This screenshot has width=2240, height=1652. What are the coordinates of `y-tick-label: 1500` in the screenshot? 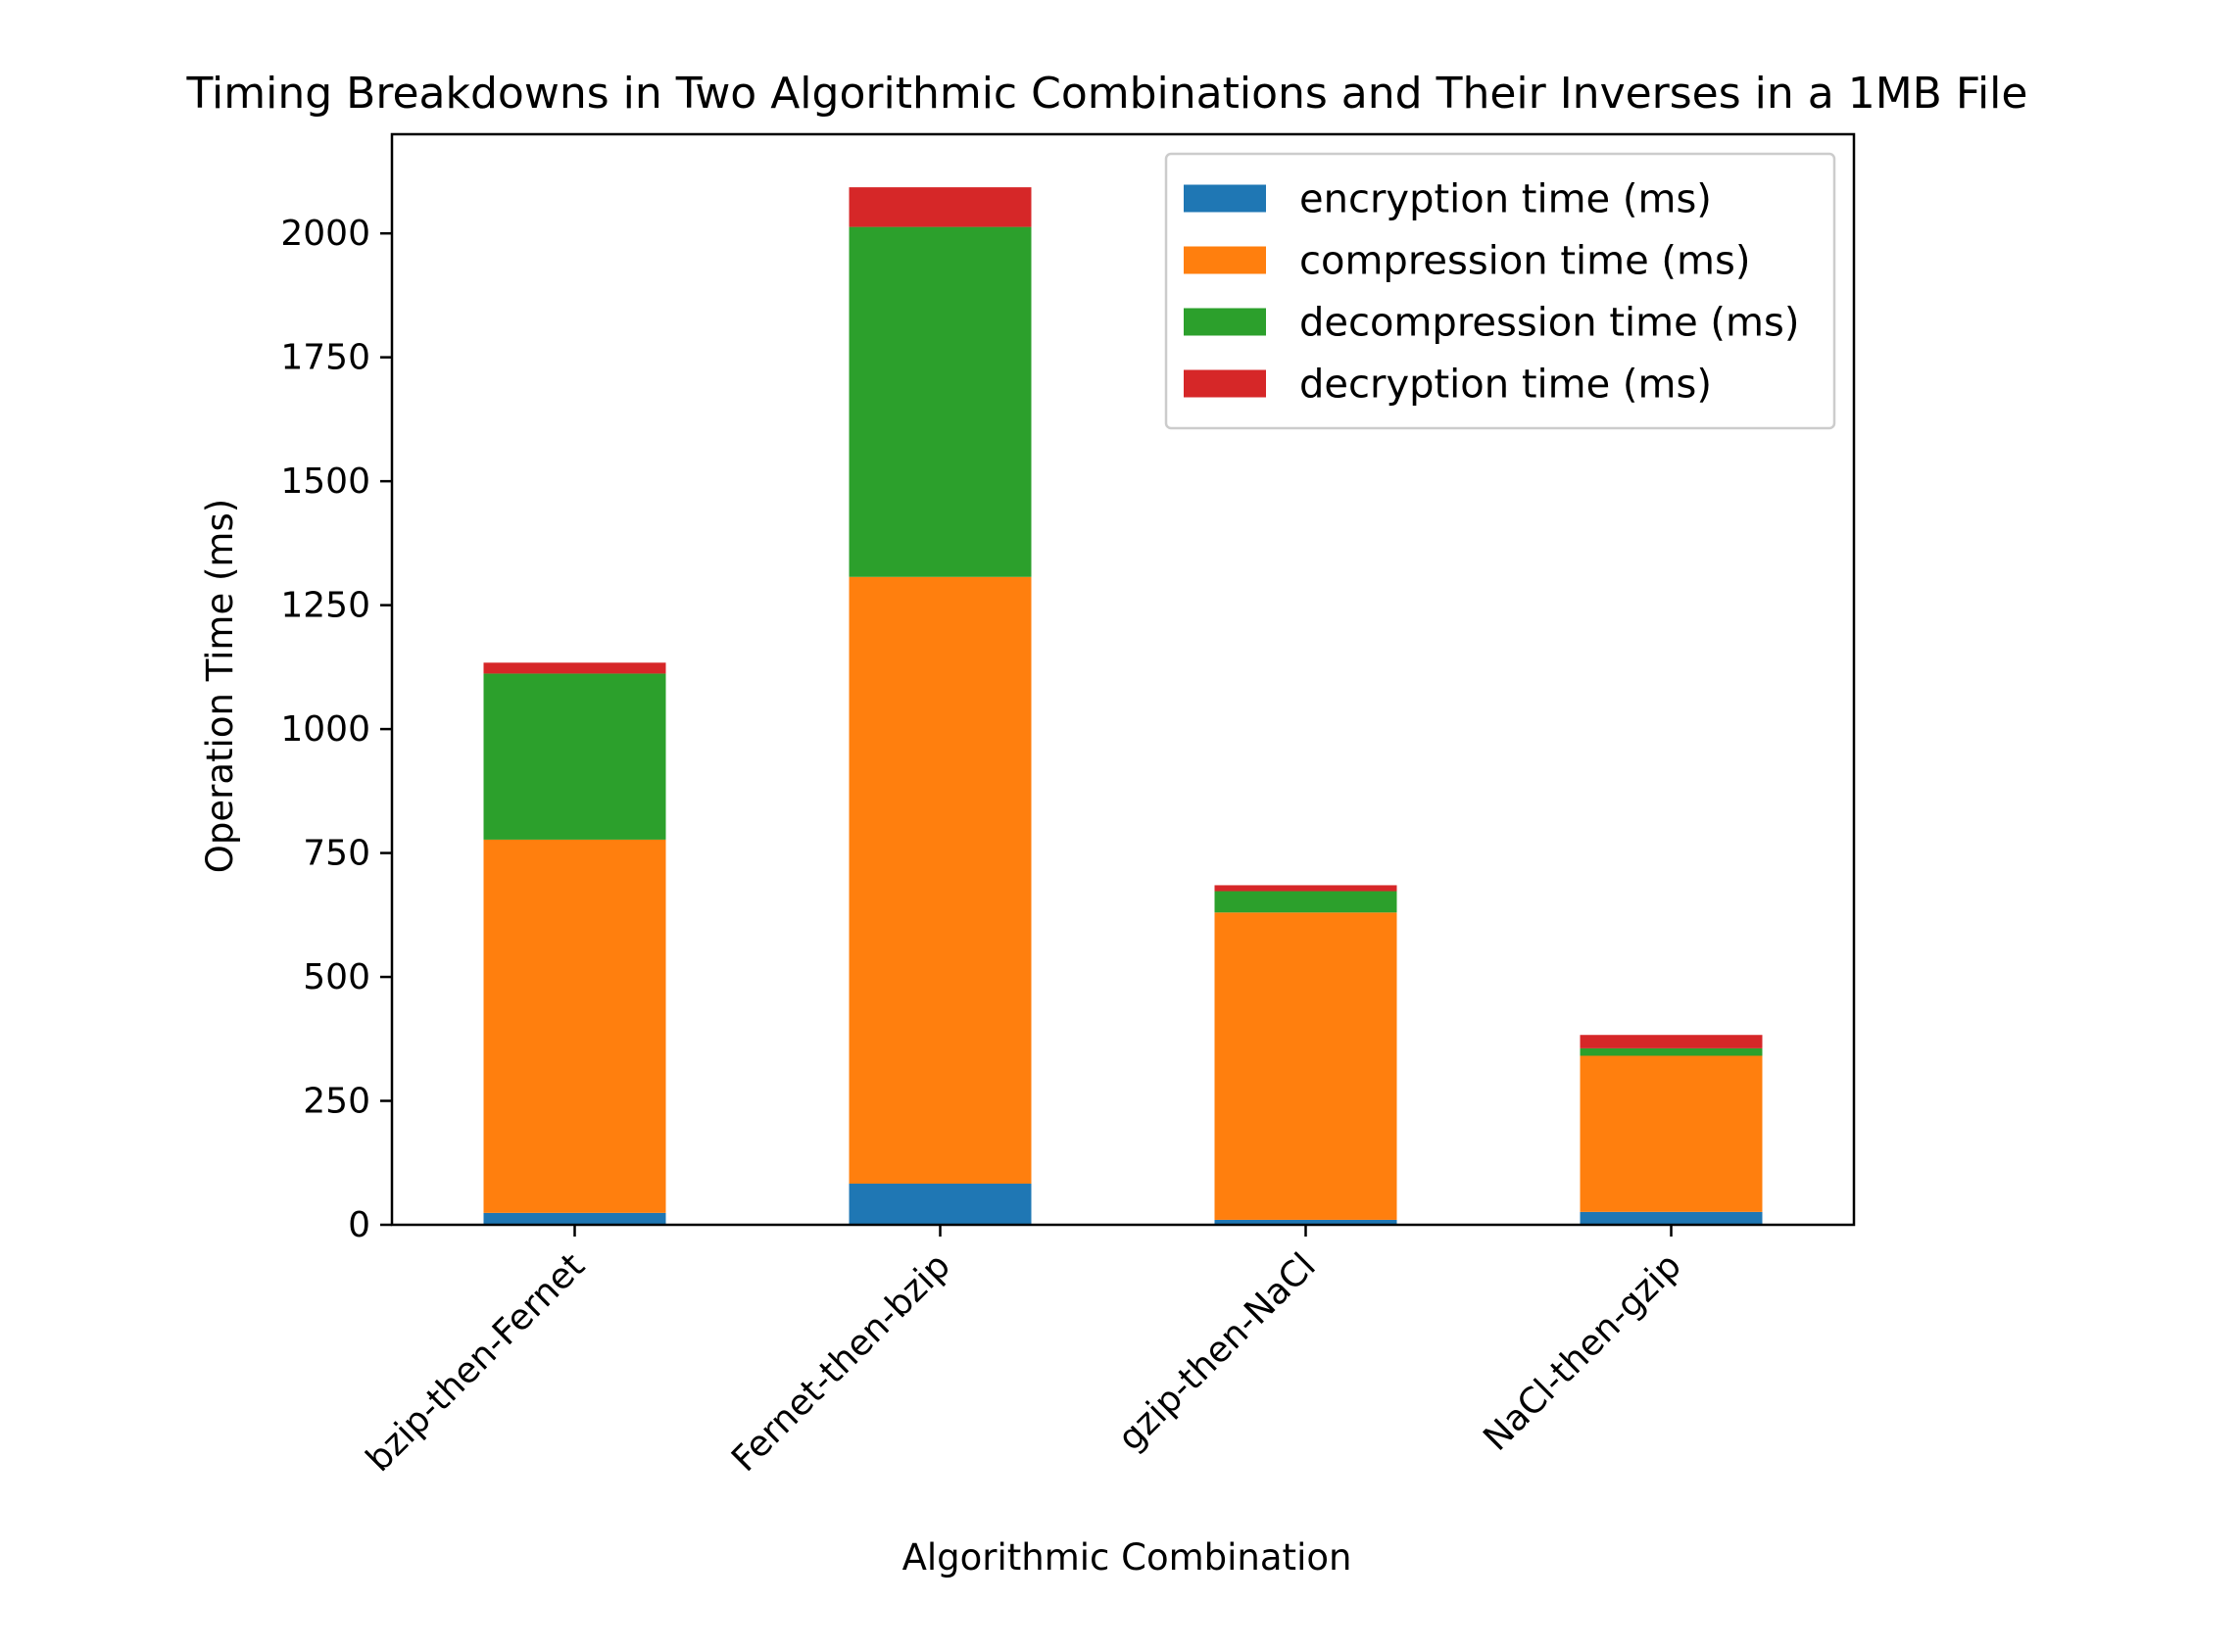 It's located at (325, 482).